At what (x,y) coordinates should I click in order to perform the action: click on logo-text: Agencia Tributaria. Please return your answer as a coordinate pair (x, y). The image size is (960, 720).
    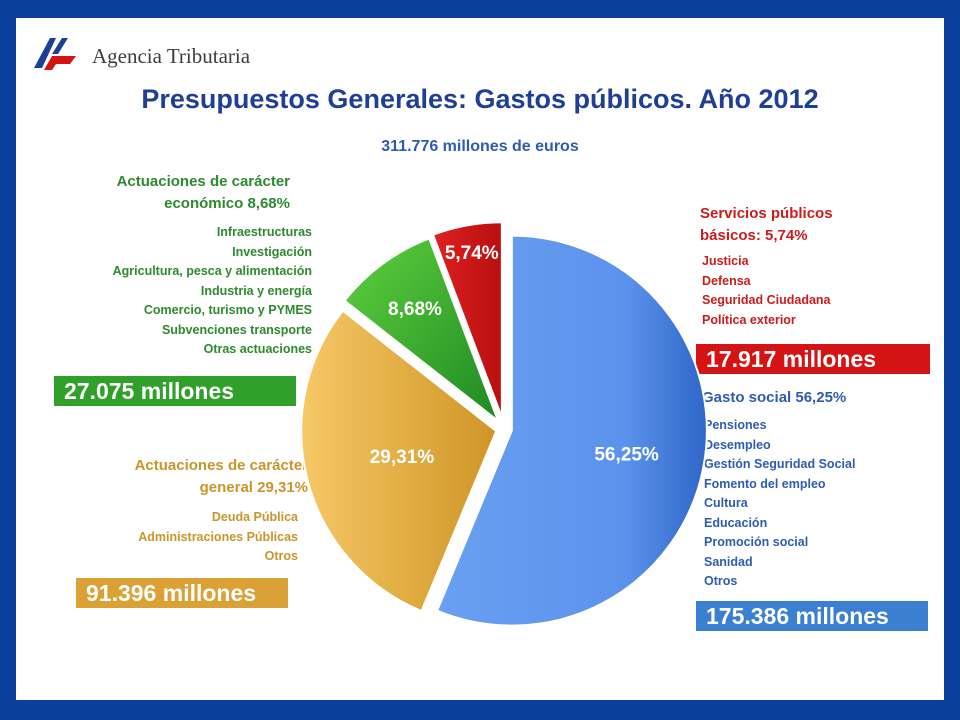
    Looking at the image, I should click on (171, 56).